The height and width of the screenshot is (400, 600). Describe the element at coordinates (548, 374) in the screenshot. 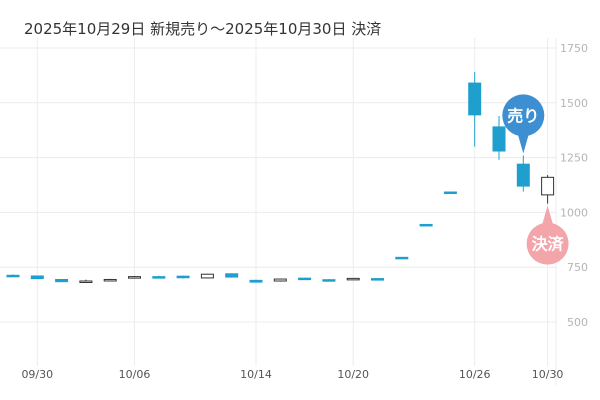

I see `x-tick-label: 10/30` at that location.